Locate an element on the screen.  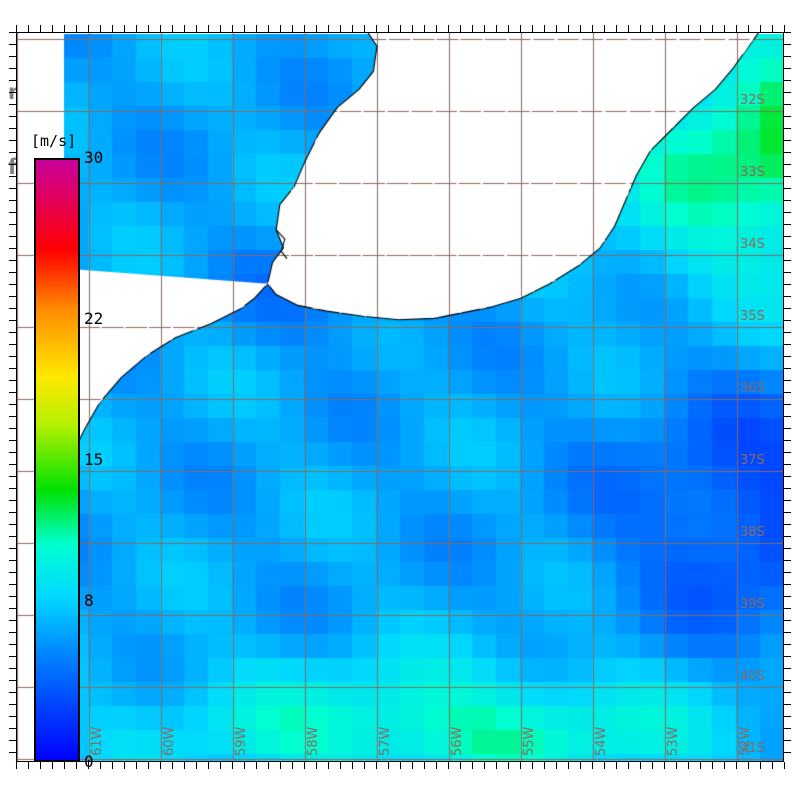
colorbar is located at coordinates (57, 460).